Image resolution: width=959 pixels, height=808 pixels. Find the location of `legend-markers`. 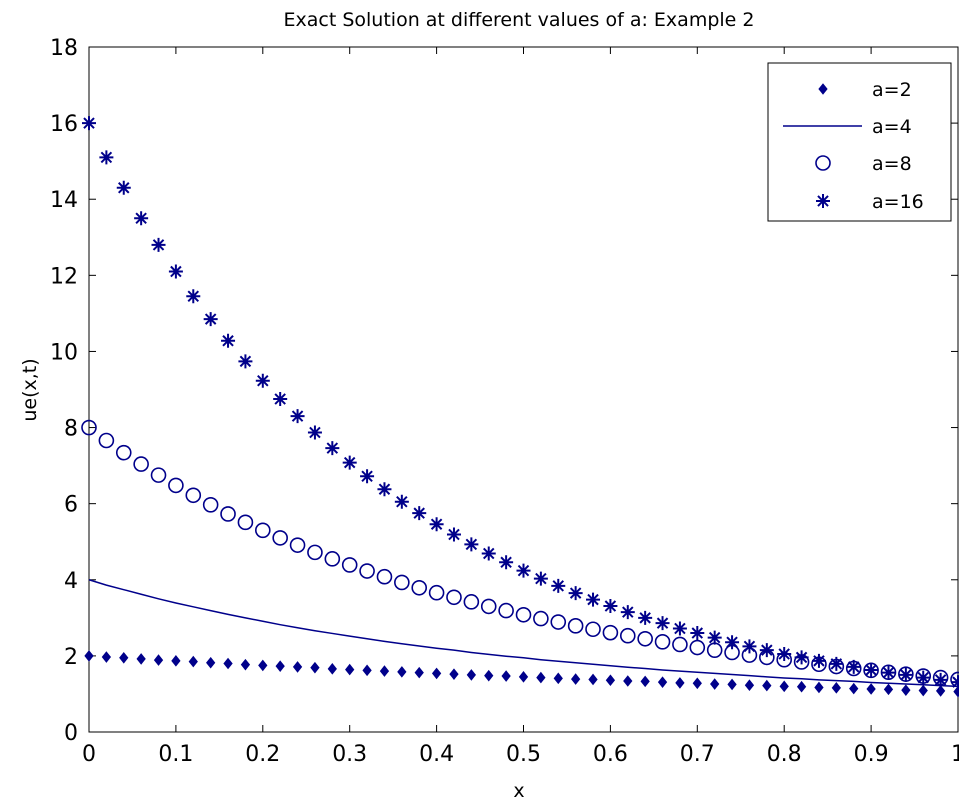

legend-markers is located at coordinates (822, 145).